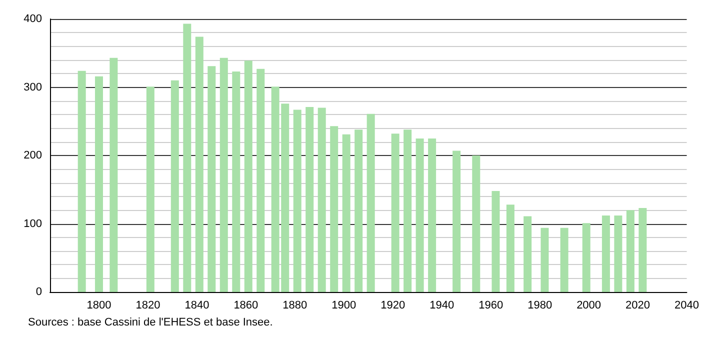 The image size is (710, 340). What do you see at coordinates (295, 306) in the screenshot?
I see `x-tick-label: 1880` at bounding box center [295, 306].